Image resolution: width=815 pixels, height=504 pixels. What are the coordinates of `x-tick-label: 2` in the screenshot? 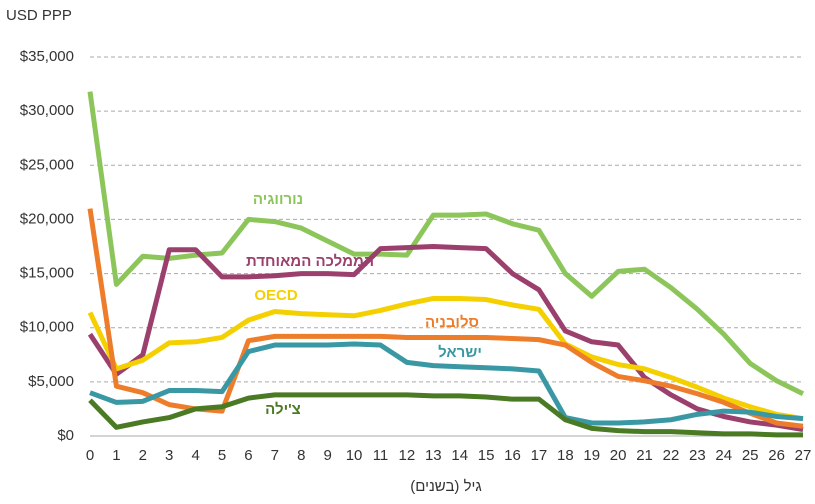 It's located at (143, 455).